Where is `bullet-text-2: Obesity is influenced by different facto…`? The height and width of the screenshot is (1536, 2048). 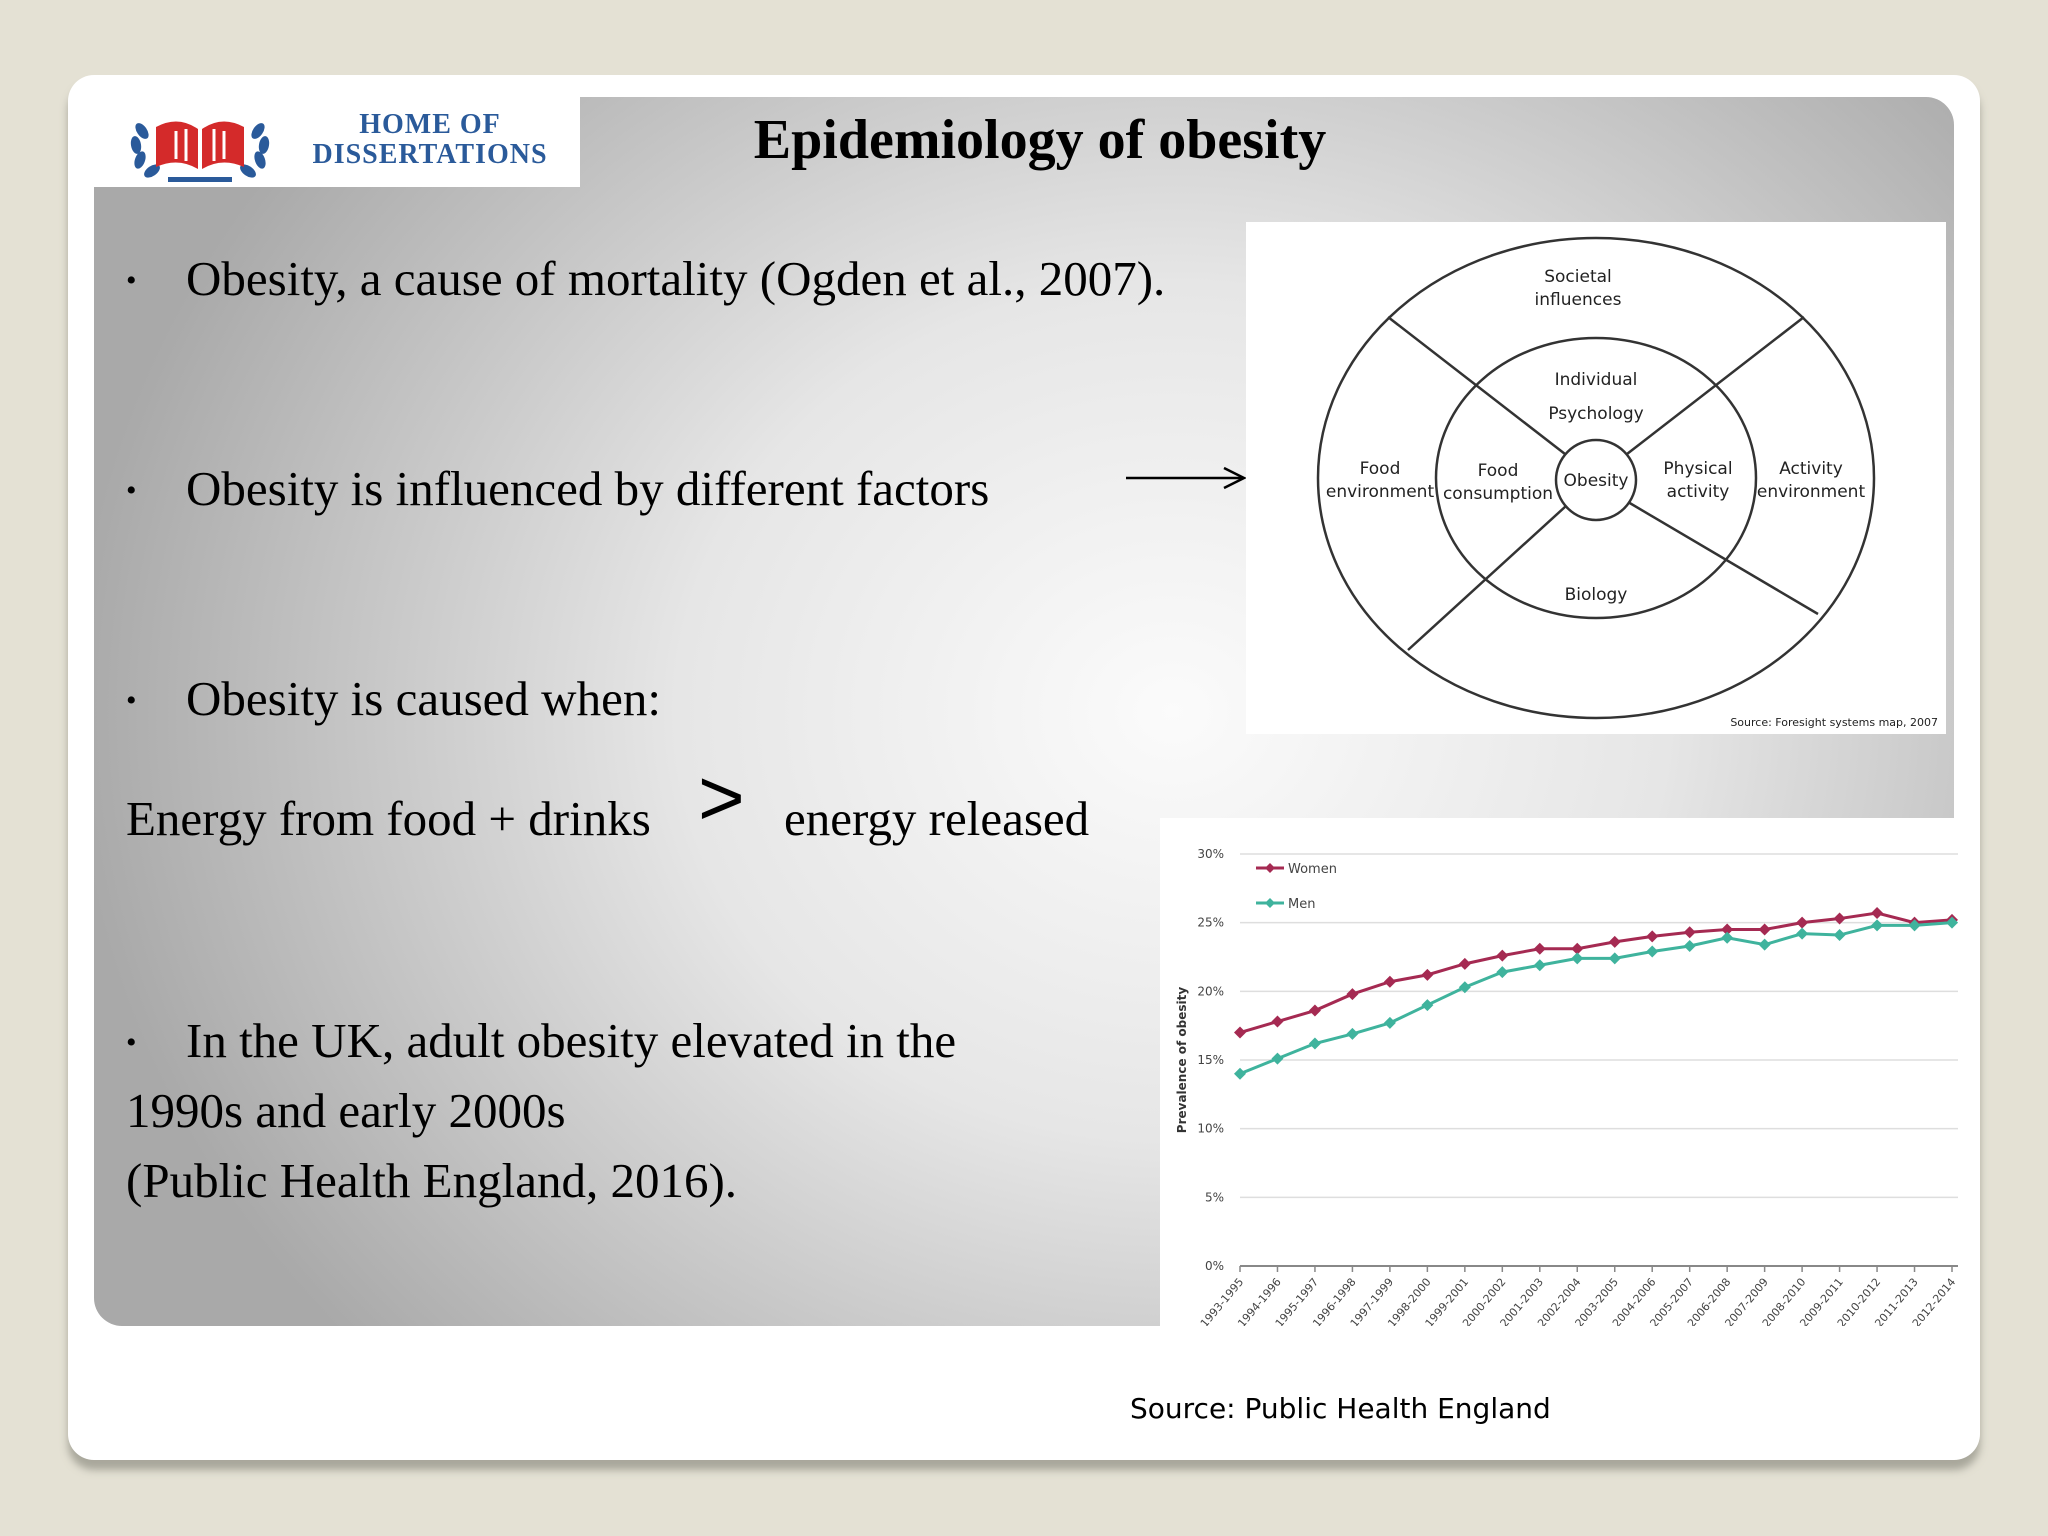 bullet-text-2: Obesity is influenced by different facto… is located at coordinates (588, 488).